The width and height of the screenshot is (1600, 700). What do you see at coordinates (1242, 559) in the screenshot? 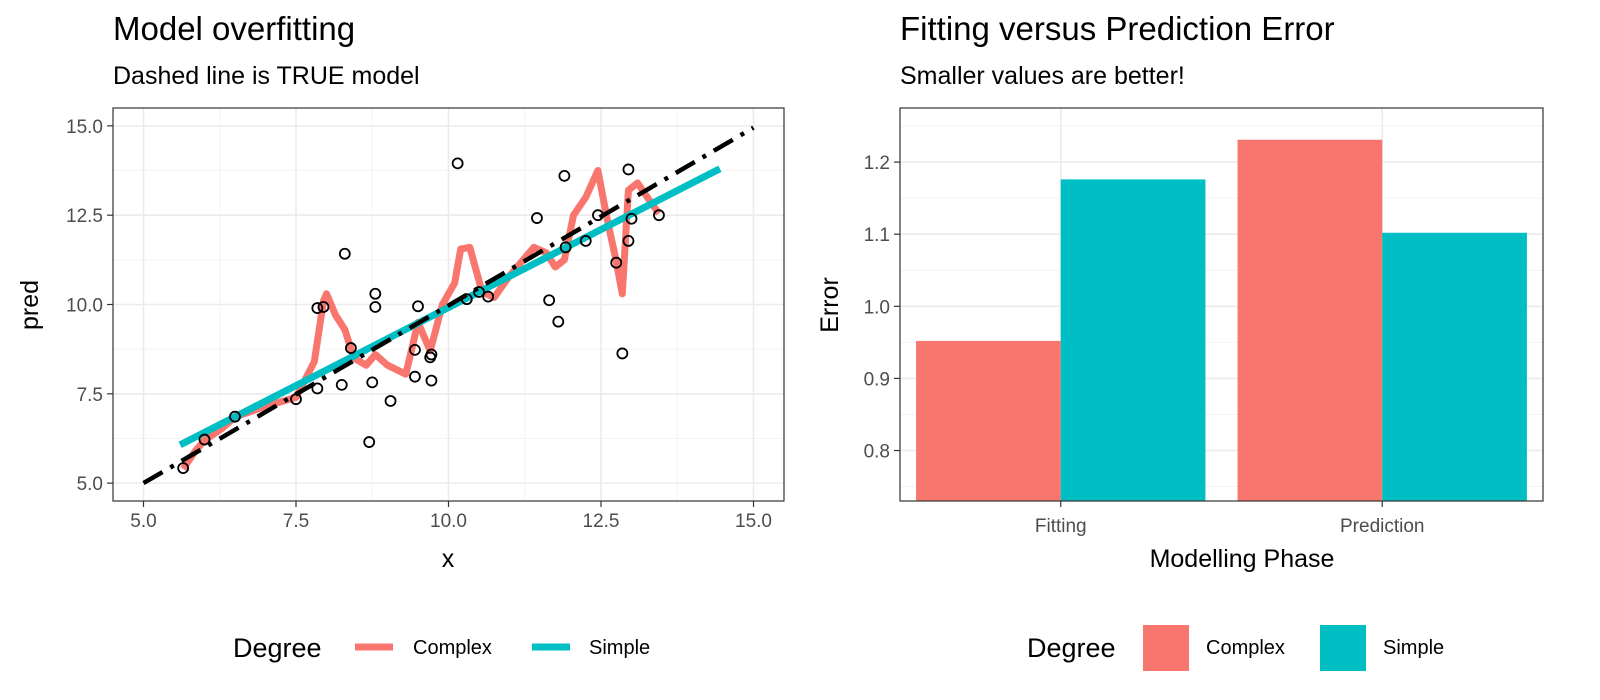
I see `error-x-axis-label: Modelling Phase` at bounding box center [1242, 559].